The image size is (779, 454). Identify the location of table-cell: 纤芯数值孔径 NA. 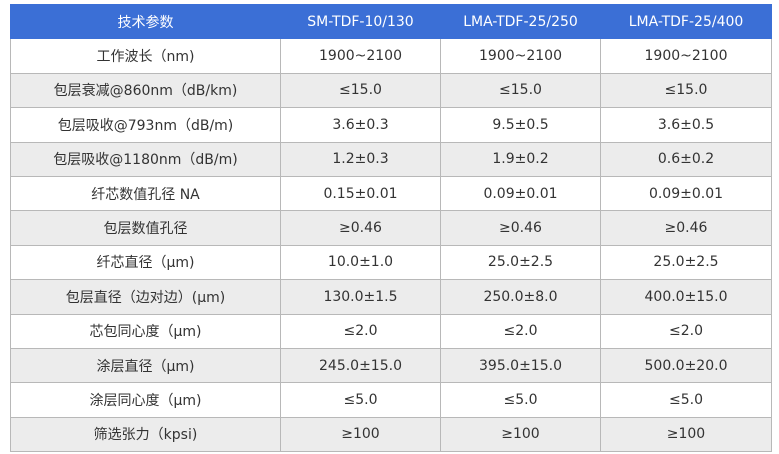
(145, 193).